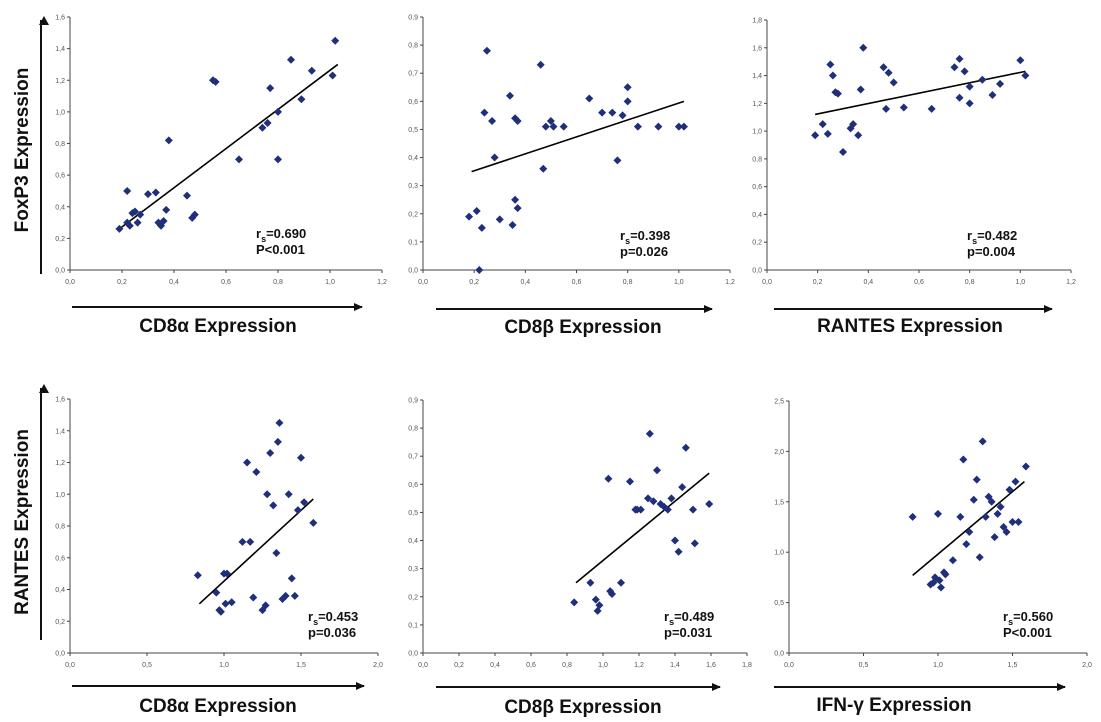 The height and width of the screenshot is (722, 1101). Describe the element at coordinates (413, 569) in the screenshot. I see `y-tick-label: 0,3` at that location.